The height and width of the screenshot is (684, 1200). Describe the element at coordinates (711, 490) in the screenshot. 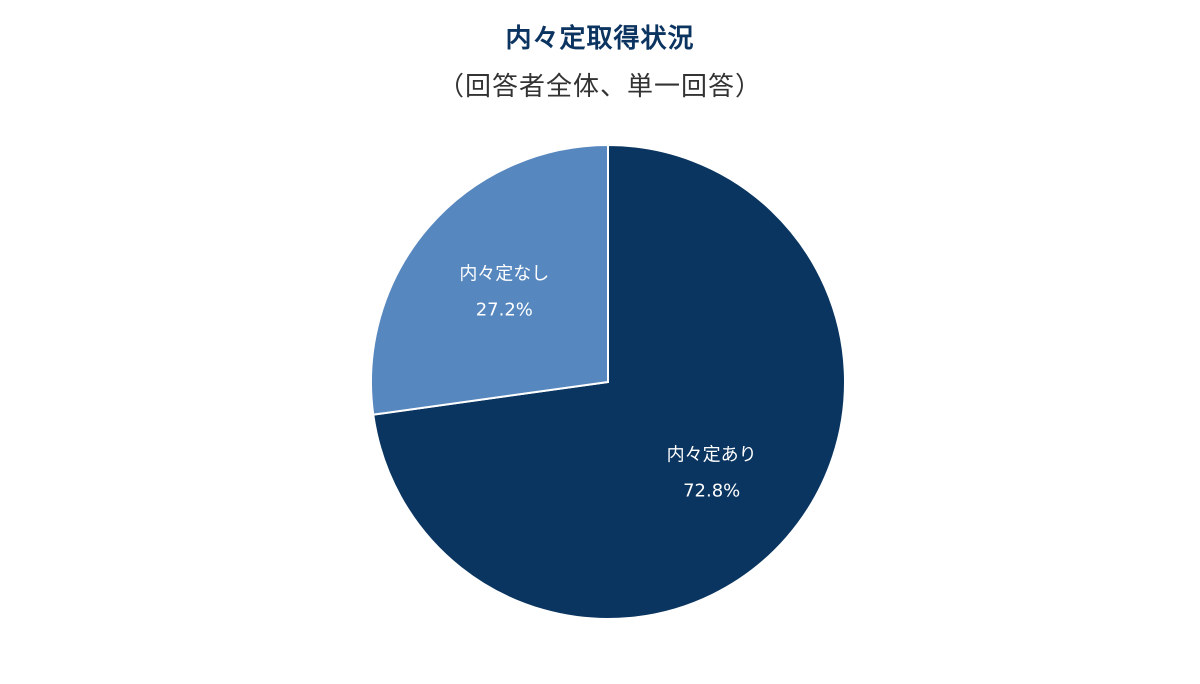

I see `slice-value-label: 72.8%` at that location.